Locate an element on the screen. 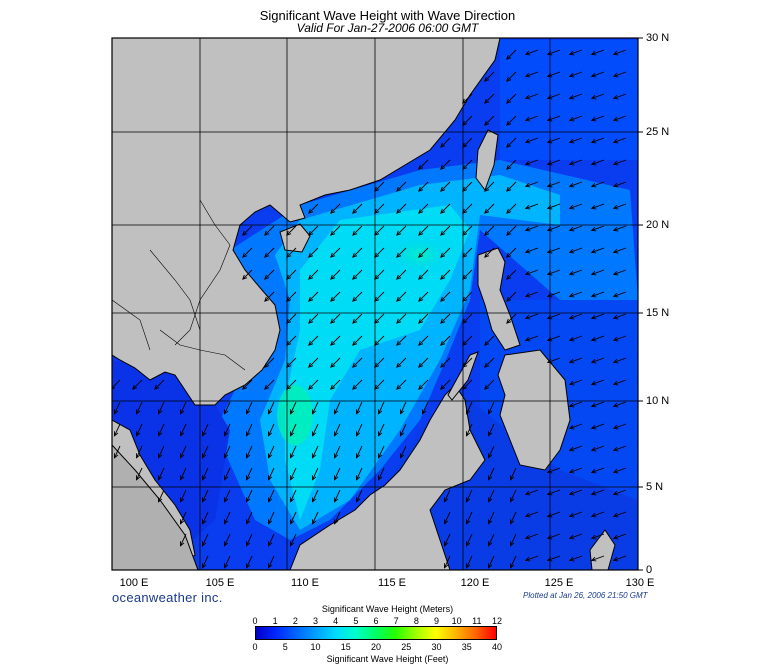 The width and height of the screenshot is (775, 665). wave-zone-pacific is located at coordinates (569, 100).